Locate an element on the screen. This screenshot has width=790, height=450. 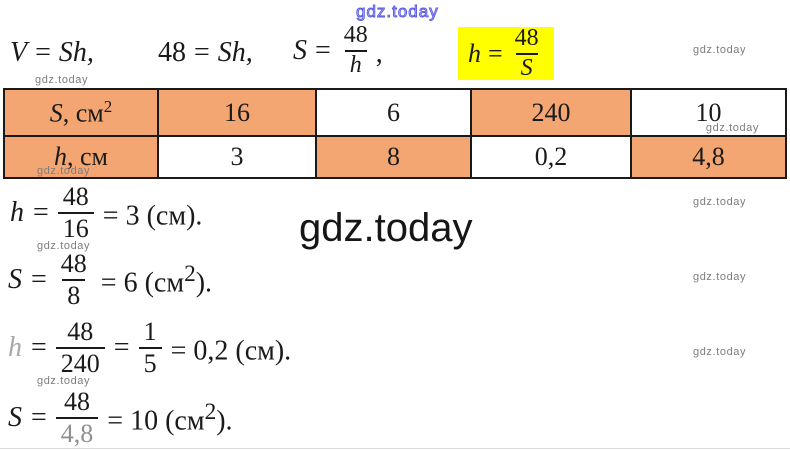
fraction: 48 8 is located at coordinates (74, 279).